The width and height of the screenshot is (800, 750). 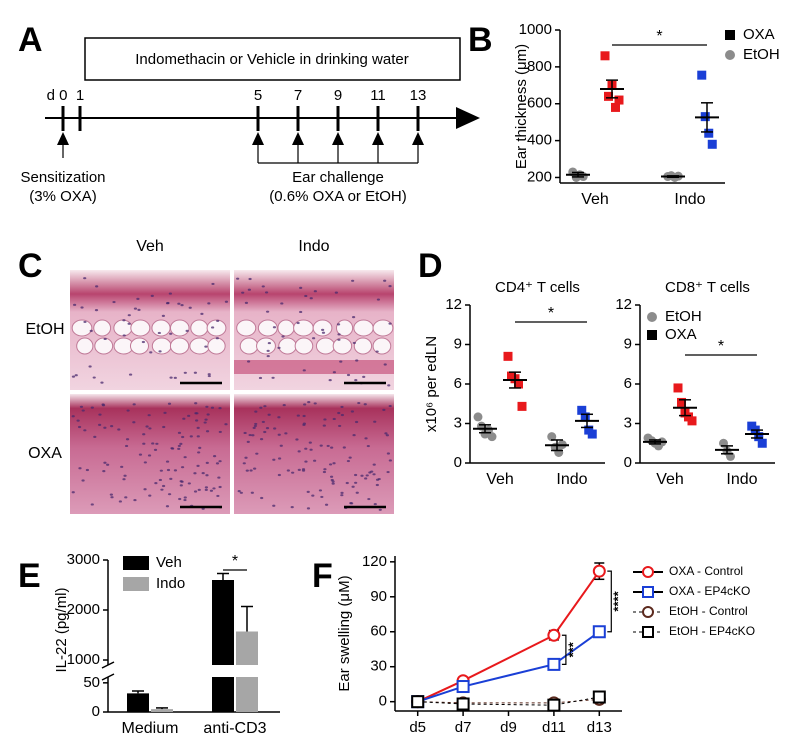 What do you see at coordinates (378, 666) in the screenshot?
I see `y-tick-label: 30` at bounding box center [378, 666].